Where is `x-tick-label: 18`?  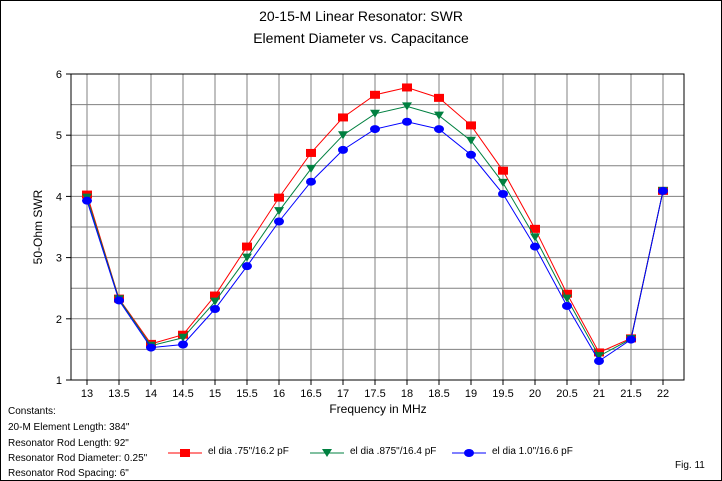
x-tick-label: 18 is located at coordinates (407, 394).